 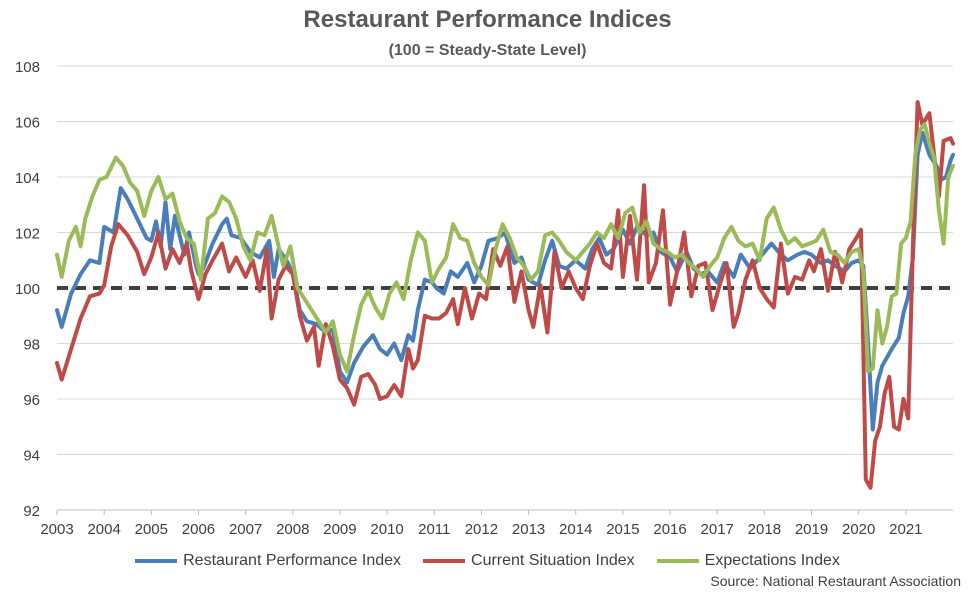 I want to click on x-tick-label: 2004, so click(x=103, y=529).